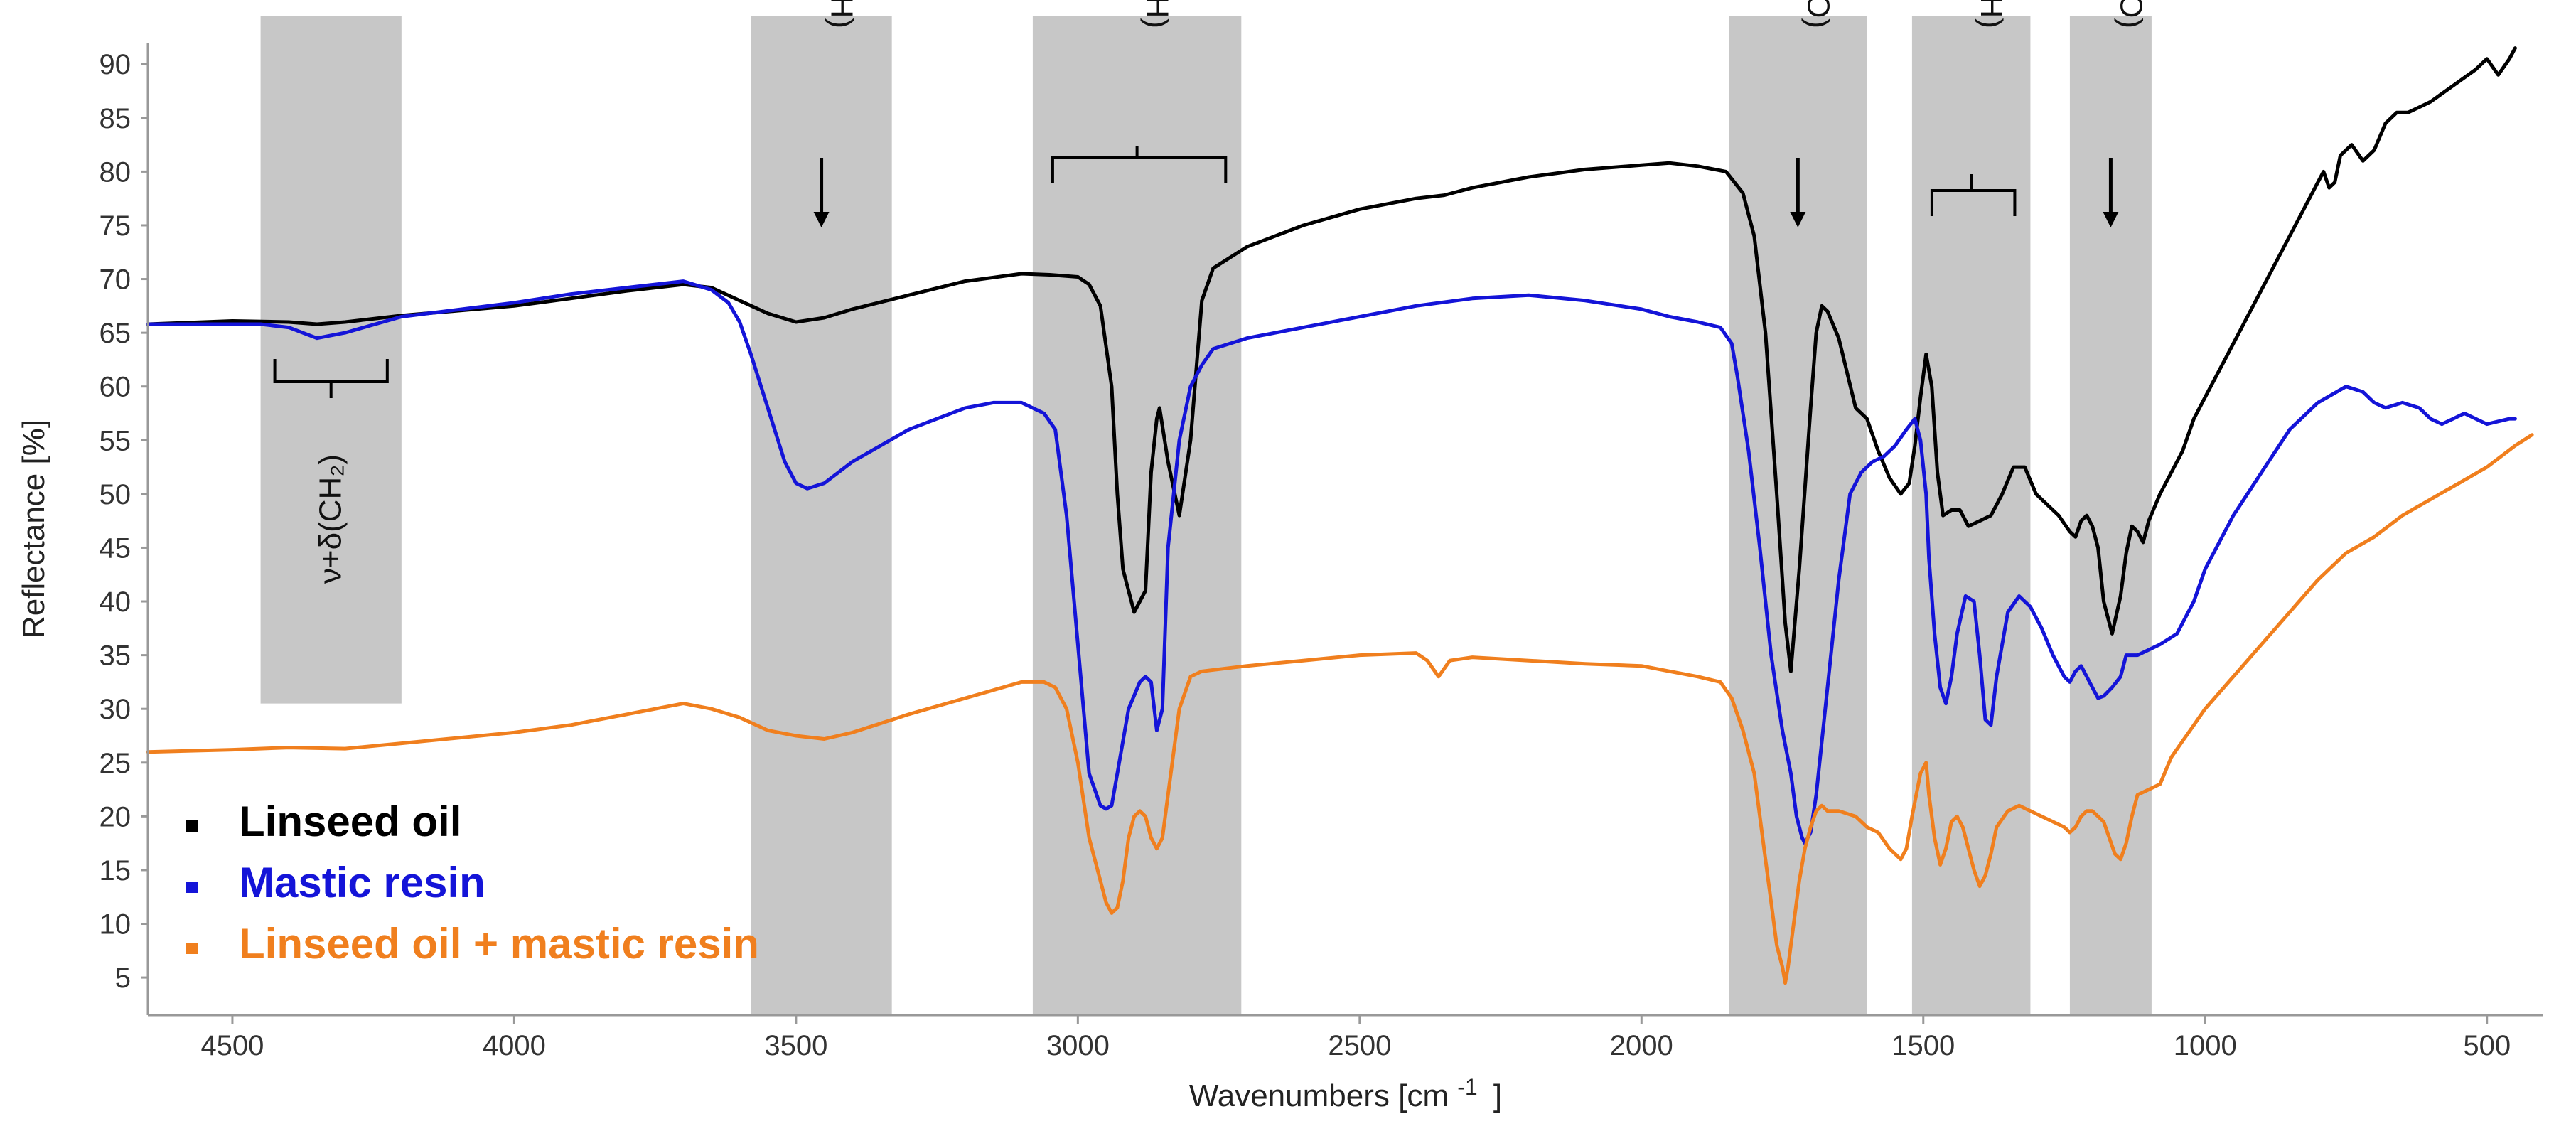  I want to click on band-label: ν(C–O), so click(2130, 14).